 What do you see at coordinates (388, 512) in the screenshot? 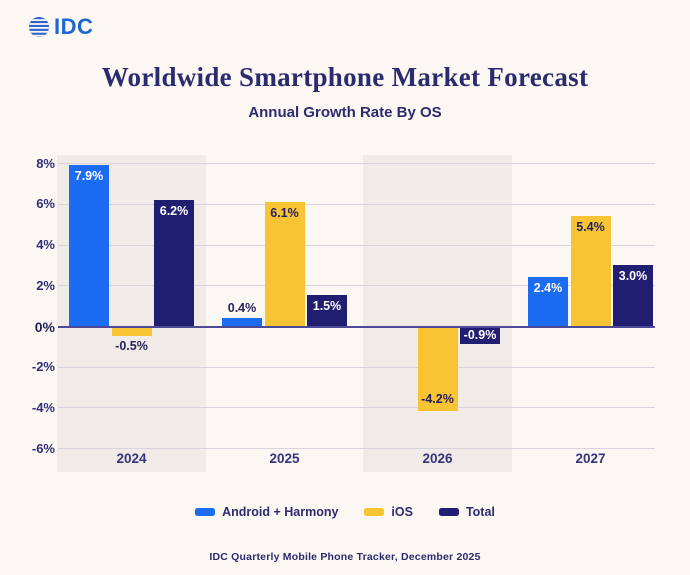
I see `legend-item-ios: iOS` at bounding box center [388, 512].